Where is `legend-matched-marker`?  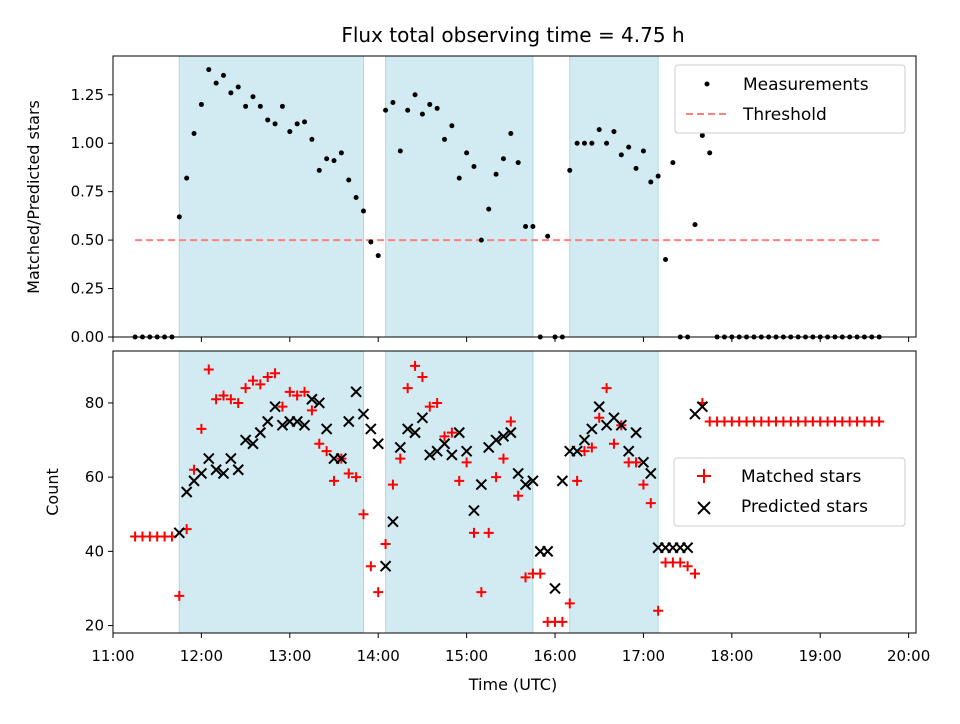 legend-matched-marker is located at coordinates (704, 476).